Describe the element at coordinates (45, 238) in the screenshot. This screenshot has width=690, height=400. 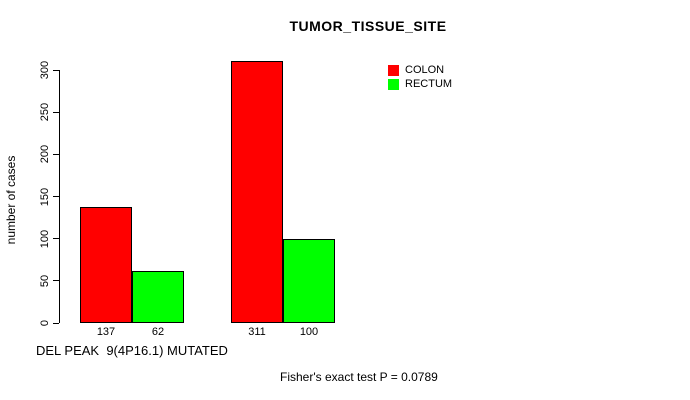
I see `y-tick-label: 100` at that location.